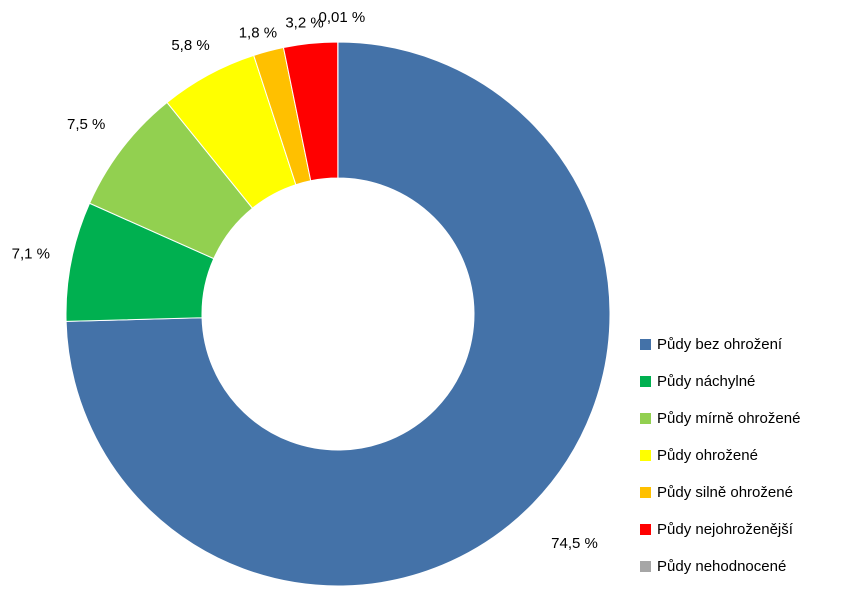  I want to click on data-label-3: 7,5 %, so click(86, 124).